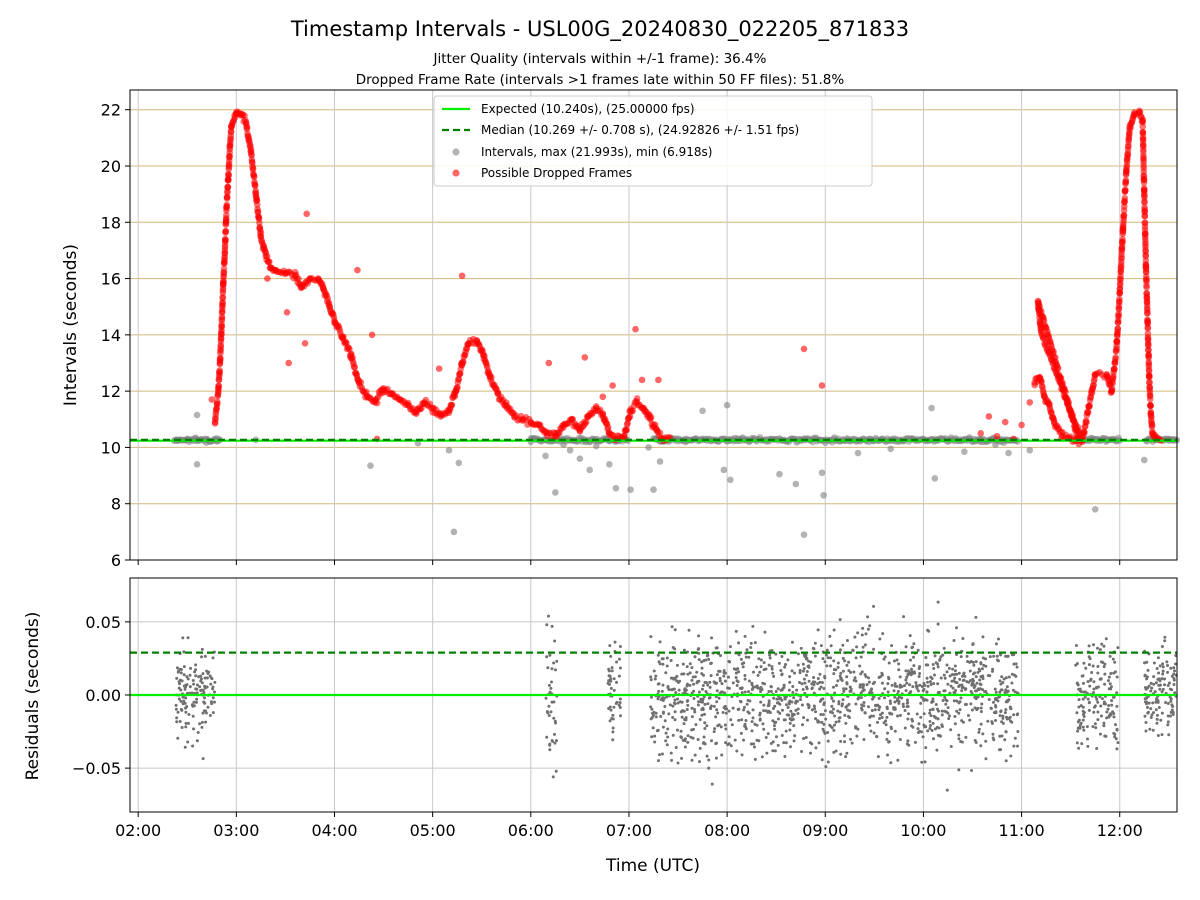  Describe the element at coordinates (531, 830) in the screenshot. I see `x-tick-label: 06:00` at that location.